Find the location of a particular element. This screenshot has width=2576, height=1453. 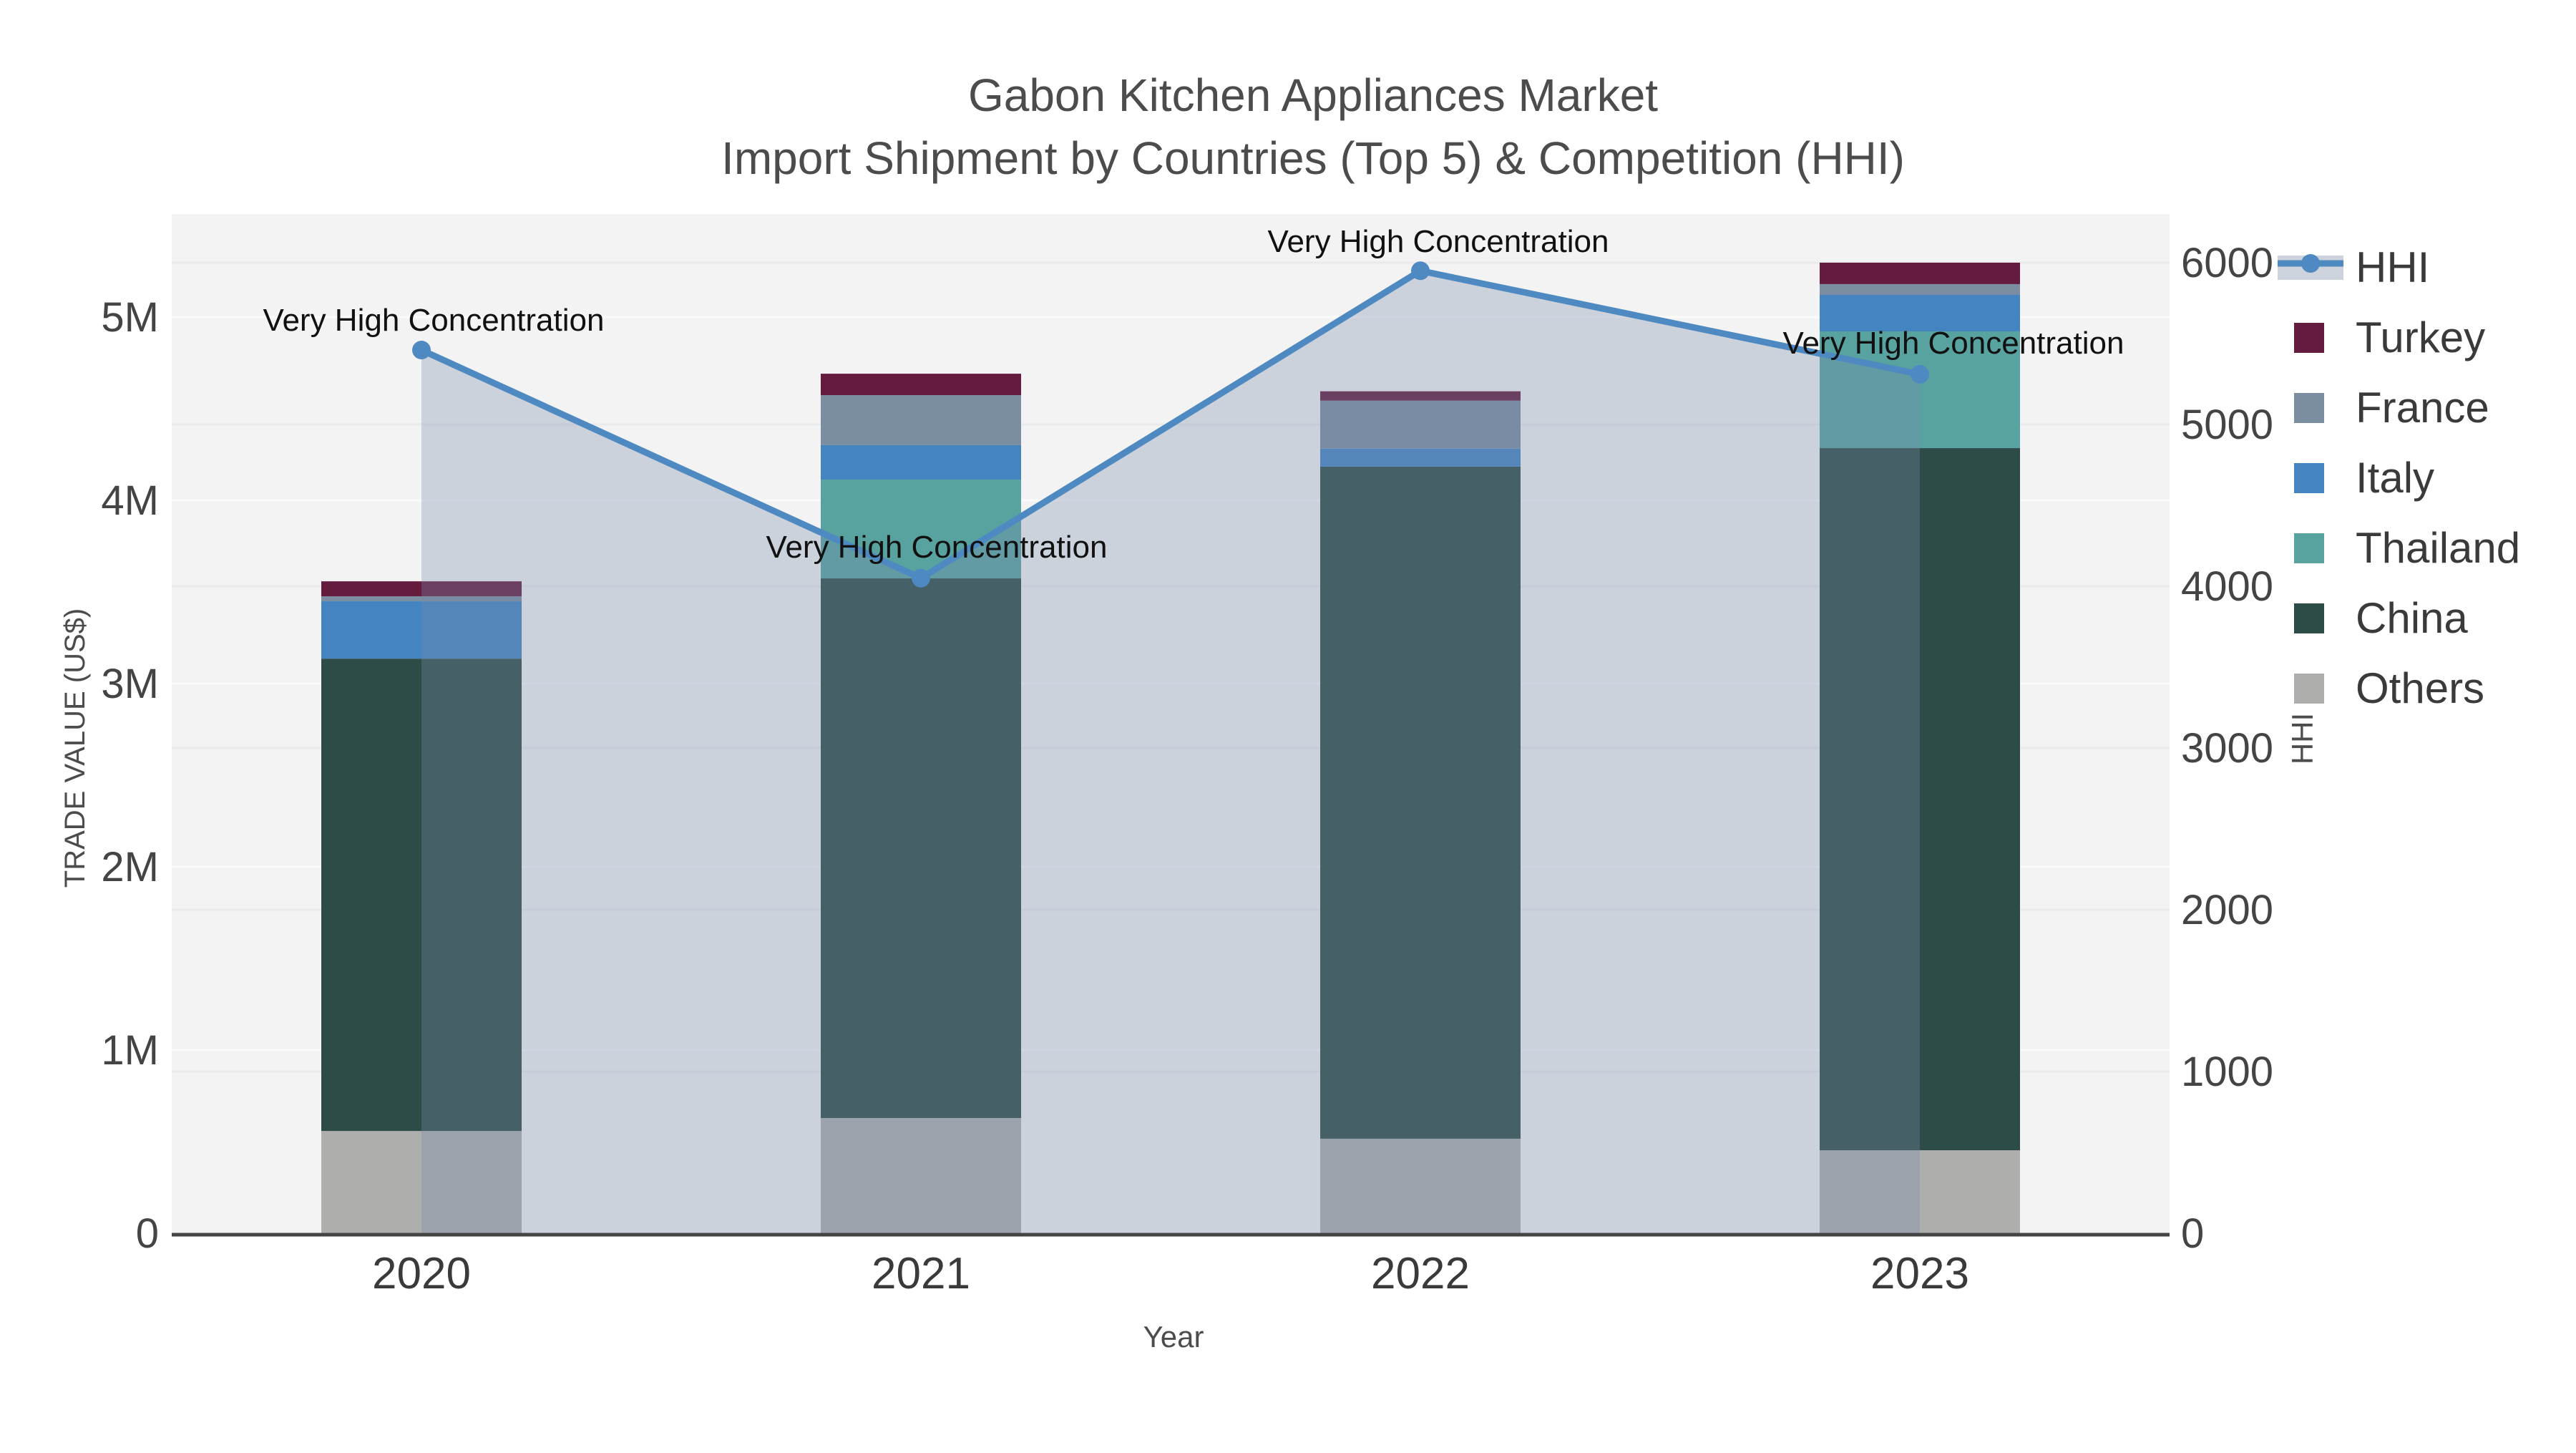

legend-swatch-others is located at coordinates (2309, 689).